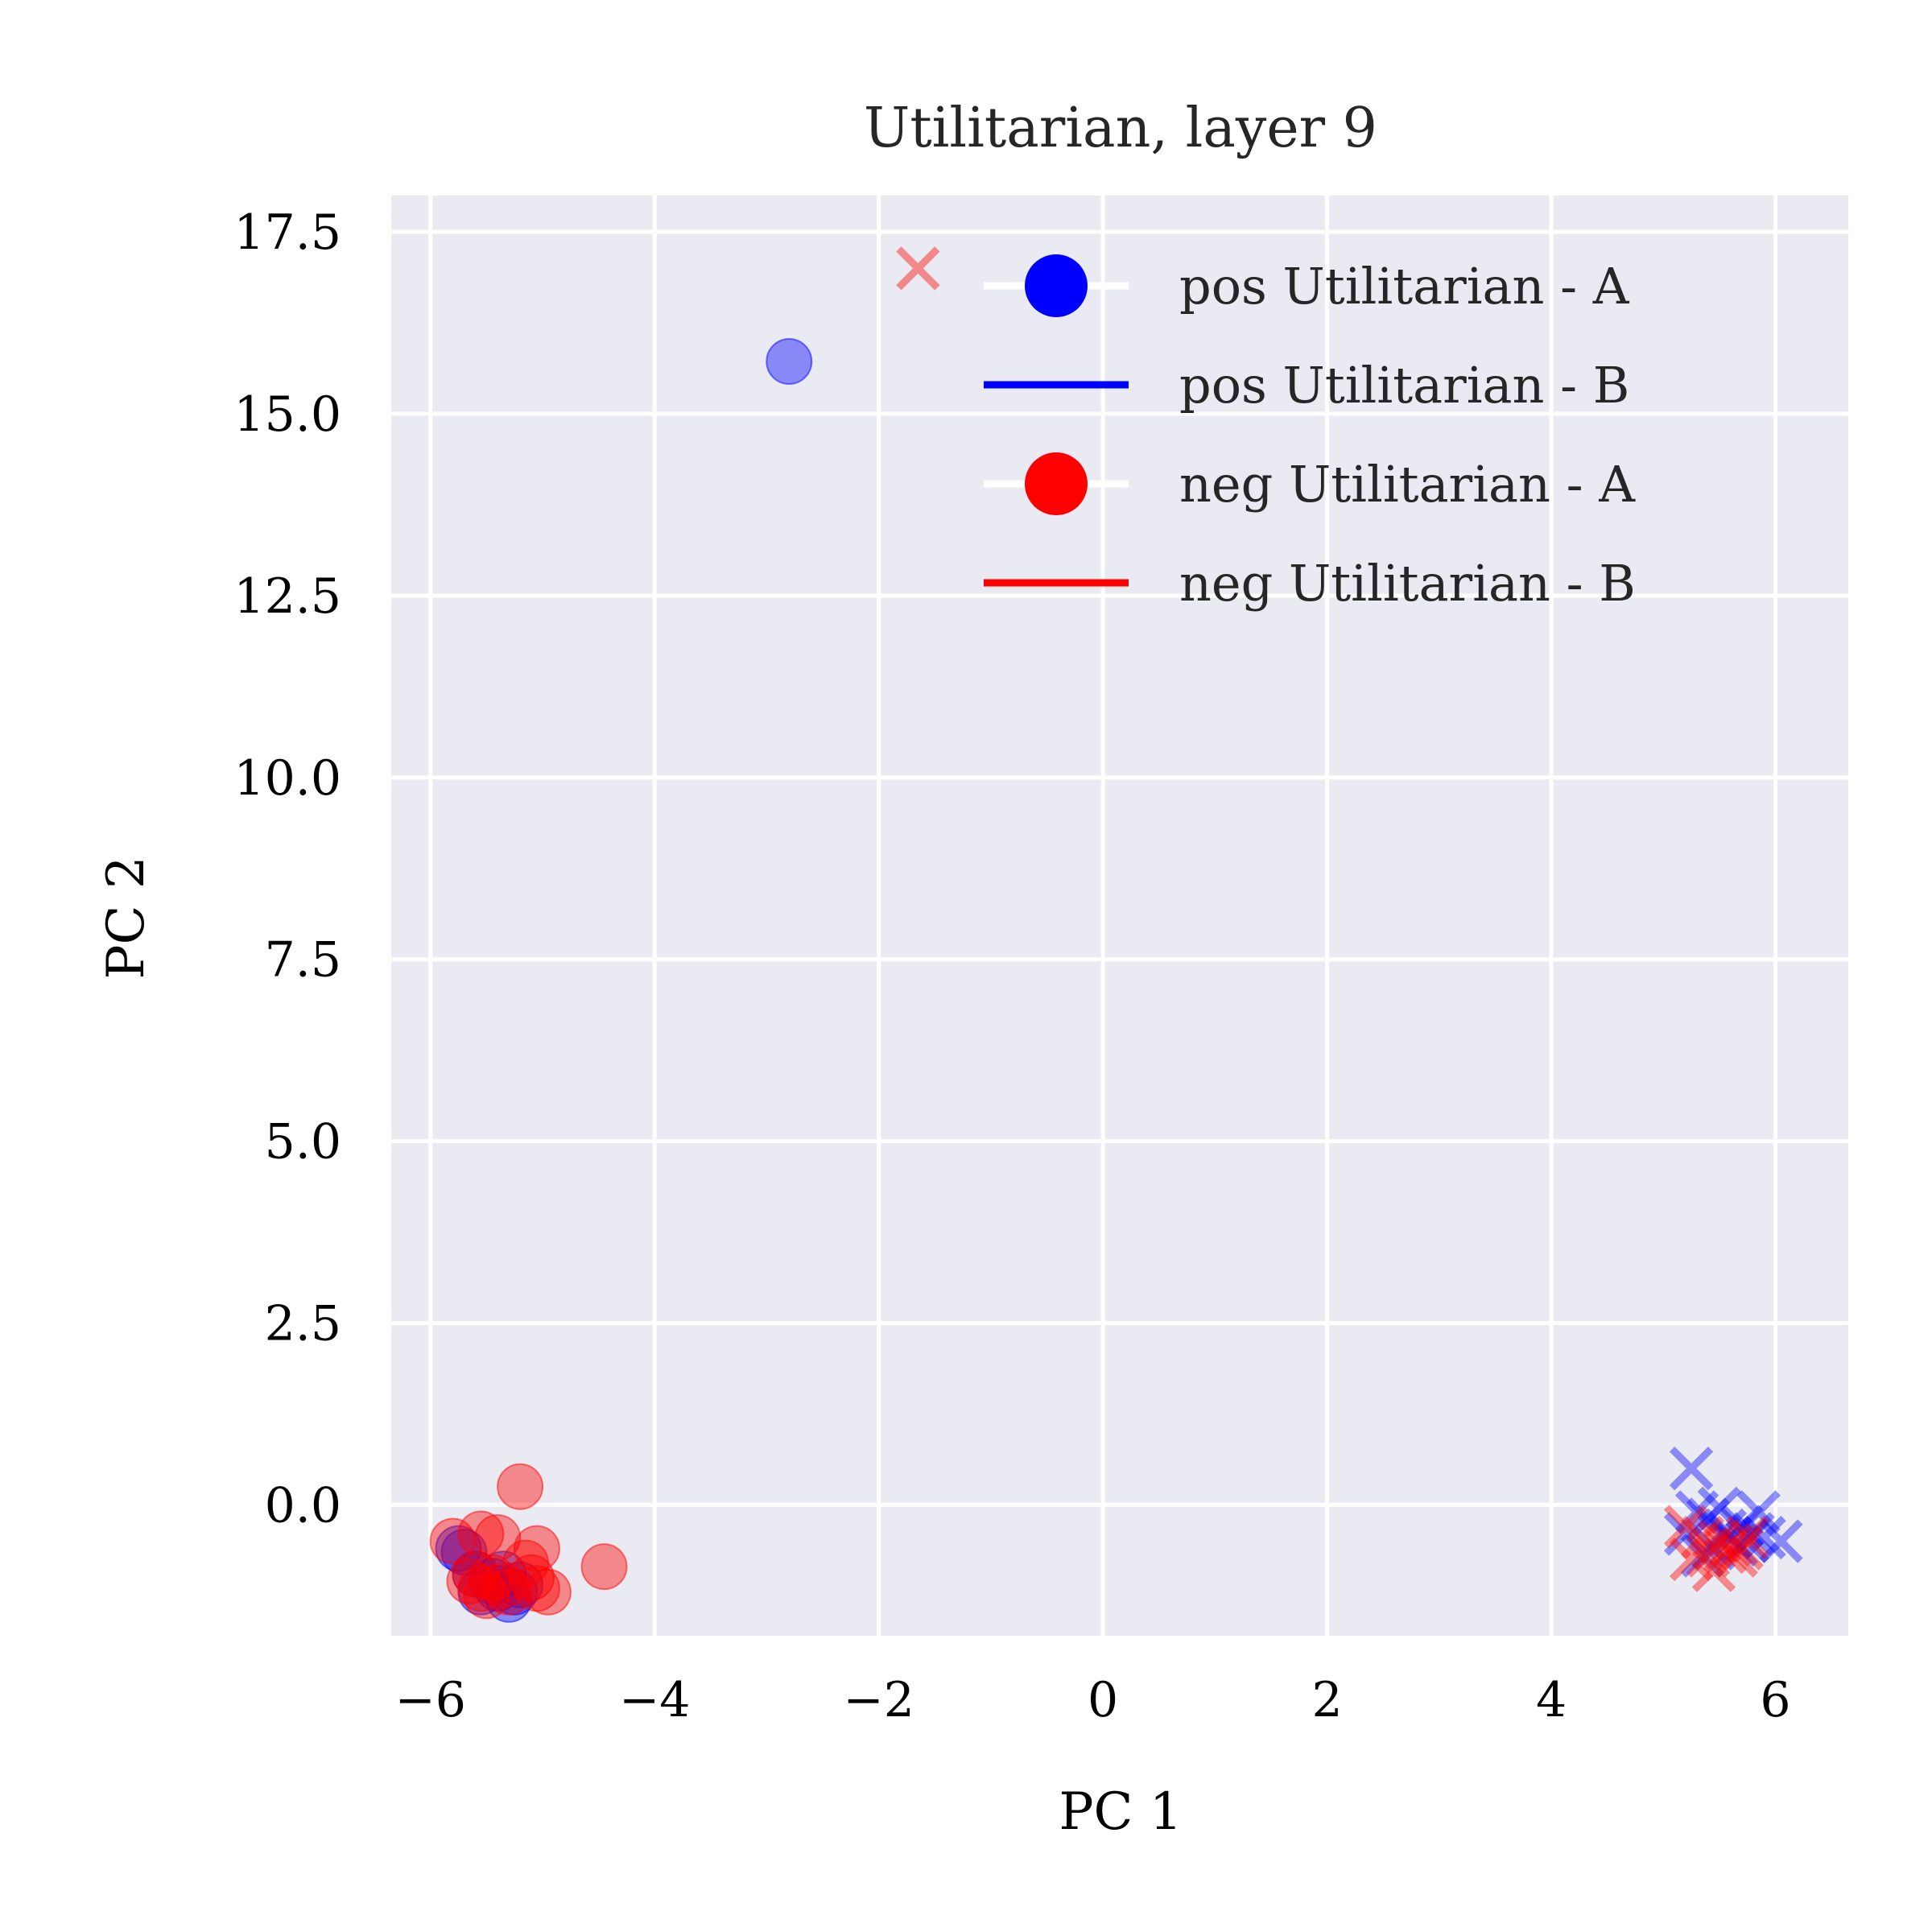 This screenshot has height=1932, width=1932. What do you see at coordinates (1404, 286) in the screenshot?
I see `legend-label: pos Utilitarian - A` at bounding box center [1404, 286].